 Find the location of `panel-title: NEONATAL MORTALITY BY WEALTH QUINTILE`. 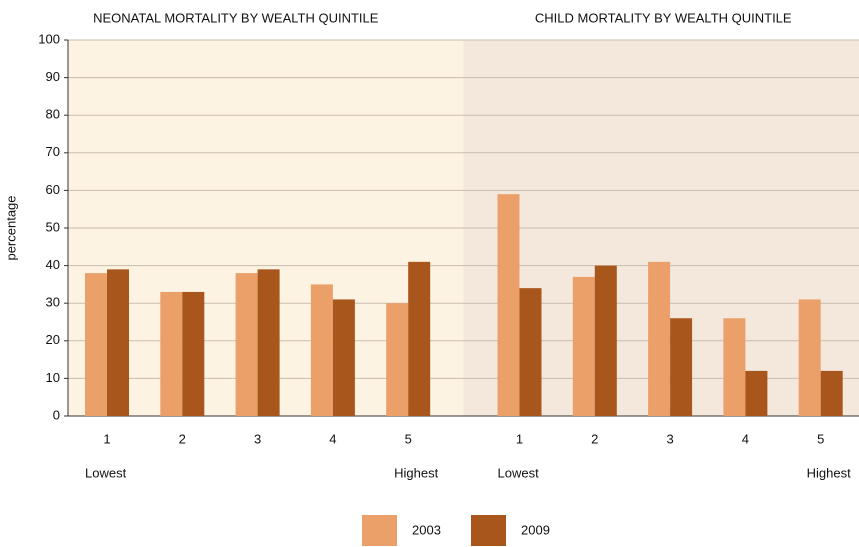

panel-title: NEONATAL MORTALITY BY WEALTH QUINTILE is located at coordinates (236, 17).